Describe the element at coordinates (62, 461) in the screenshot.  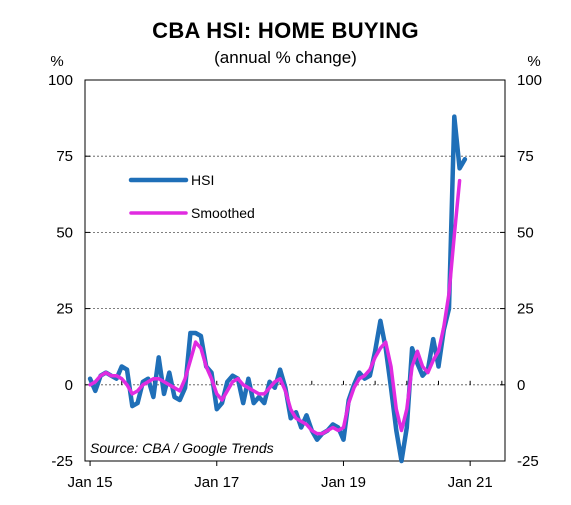
I see `y-tick-label-left: -25` at that location.